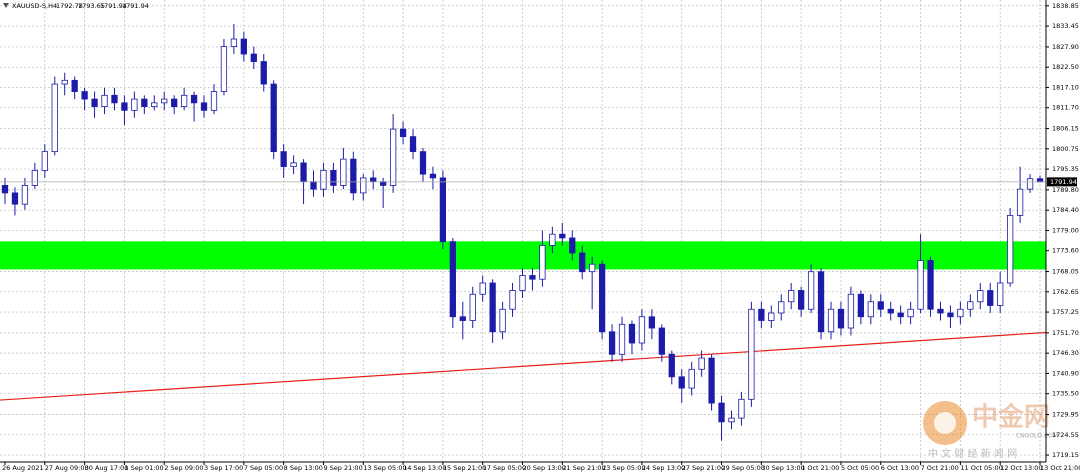  I want to click on x-tick-label: 29 Sep 05:00, so click(743, 468).